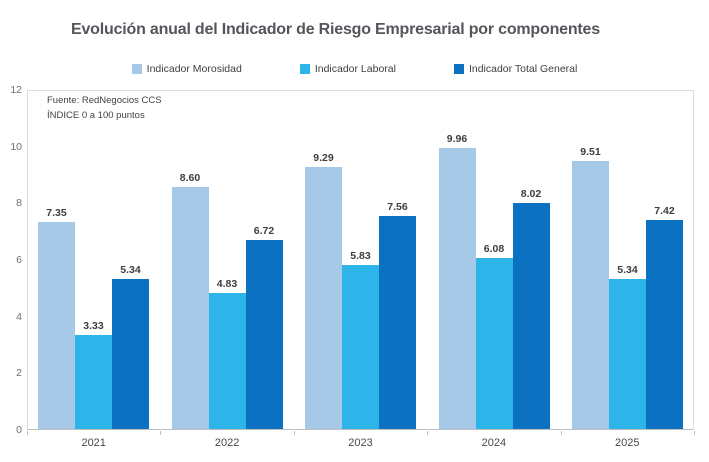  Describe the element at coordinates (523, 69) in the screenshot. I see `legend-label: Indicador Total General` at that location.